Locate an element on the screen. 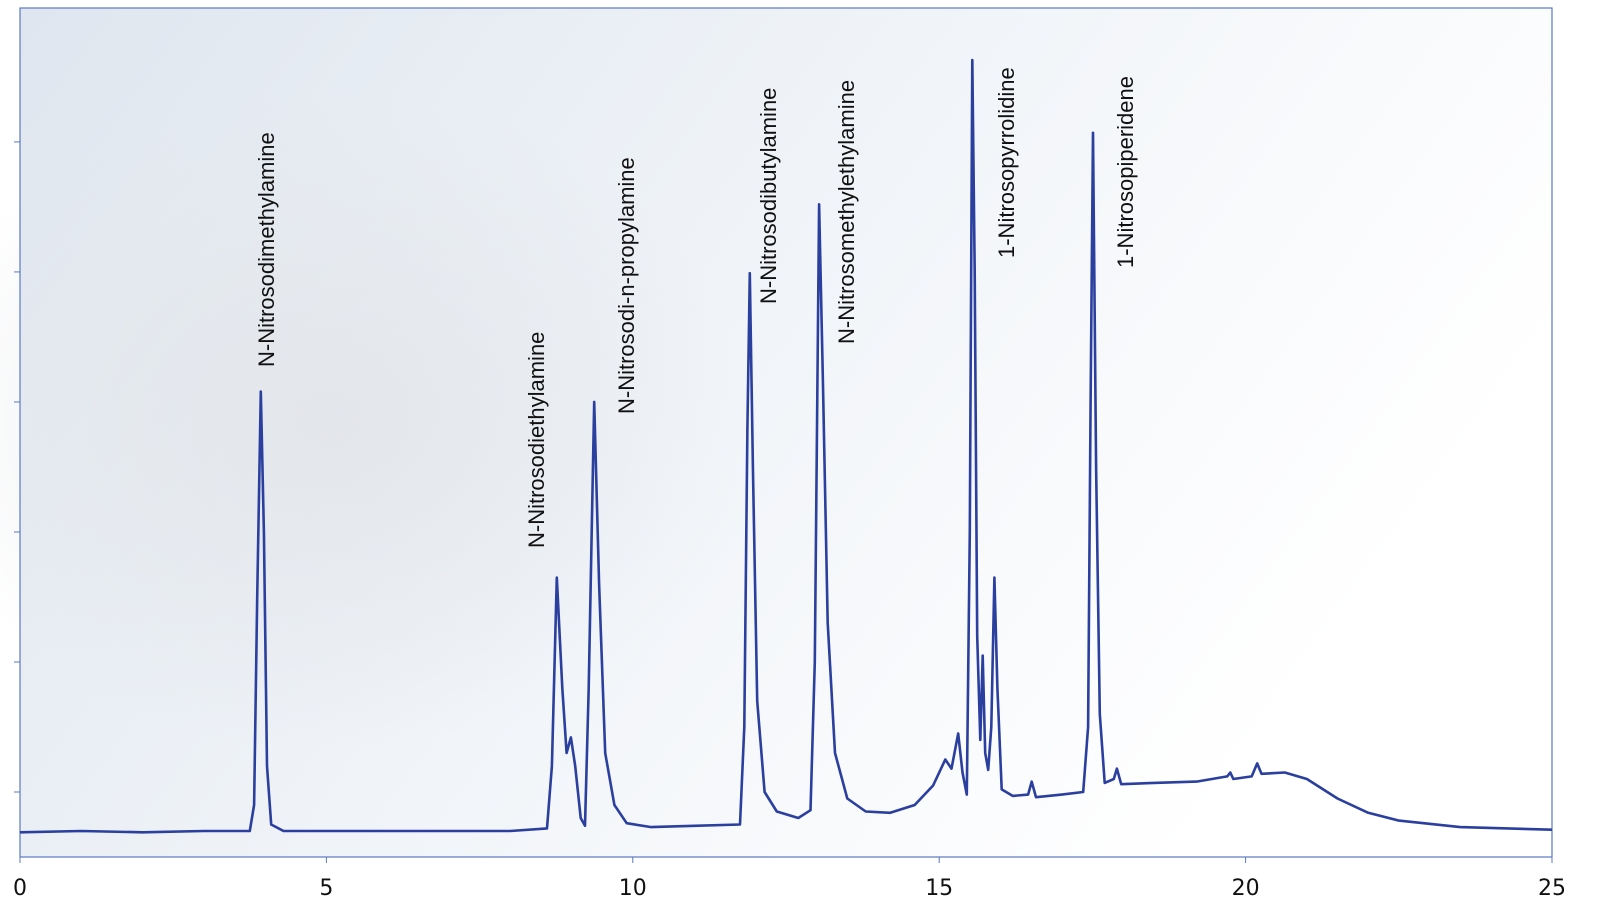 This screenshot has height=921, width=1610. x-tick-label: 25 is located at coordinates (1552, 888).